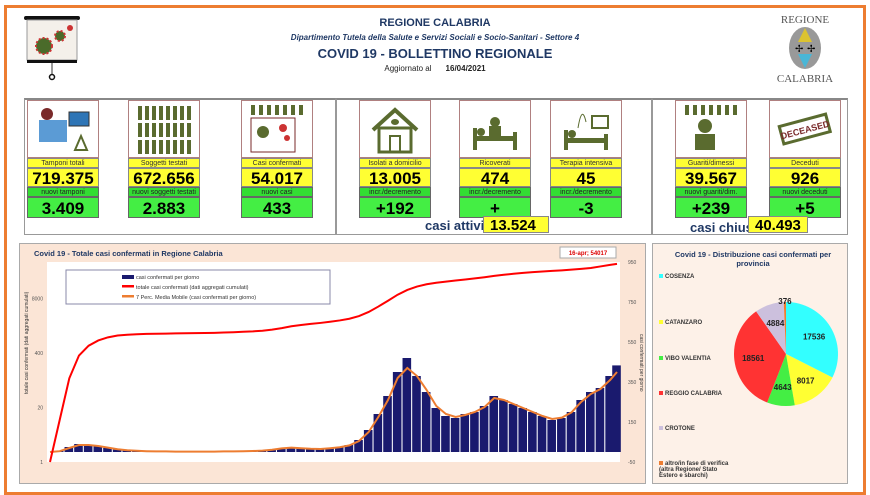 Image resolution: width=870 pixels, height=495 pixels. Describe the element at coordinates (679, 277) in the screenshot. I see `legend-label: COSENZA` at that location.